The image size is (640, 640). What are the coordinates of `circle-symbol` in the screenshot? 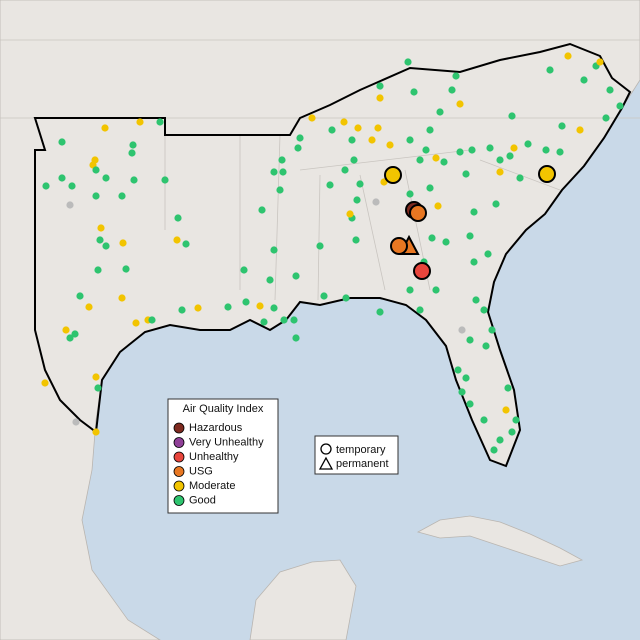 It's located at (326, 449).